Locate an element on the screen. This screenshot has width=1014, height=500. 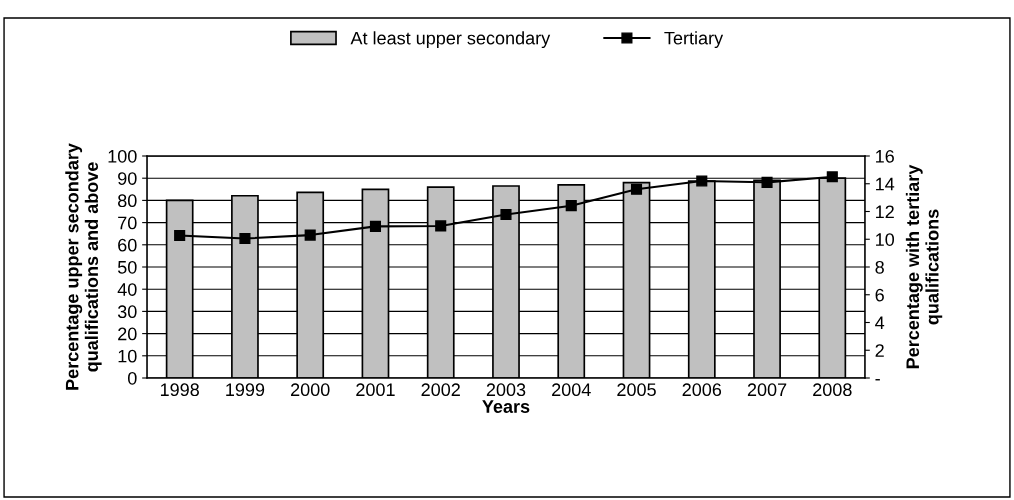
x-tick-label: 2004 is located at coordinates (571, 390).